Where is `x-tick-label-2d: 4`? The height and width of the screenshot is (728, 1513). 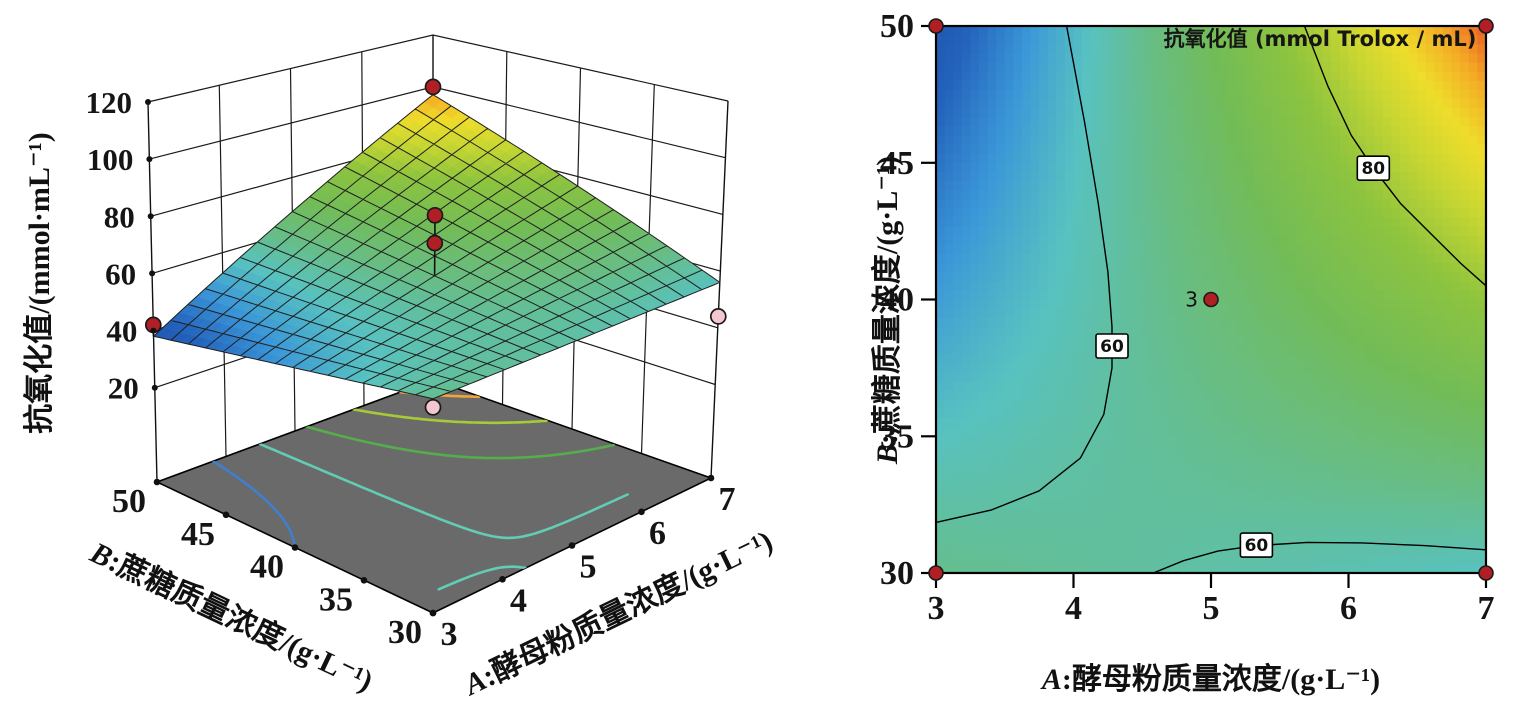 x-tick-label-2d: 4 is located at coordinates (1073, 608).